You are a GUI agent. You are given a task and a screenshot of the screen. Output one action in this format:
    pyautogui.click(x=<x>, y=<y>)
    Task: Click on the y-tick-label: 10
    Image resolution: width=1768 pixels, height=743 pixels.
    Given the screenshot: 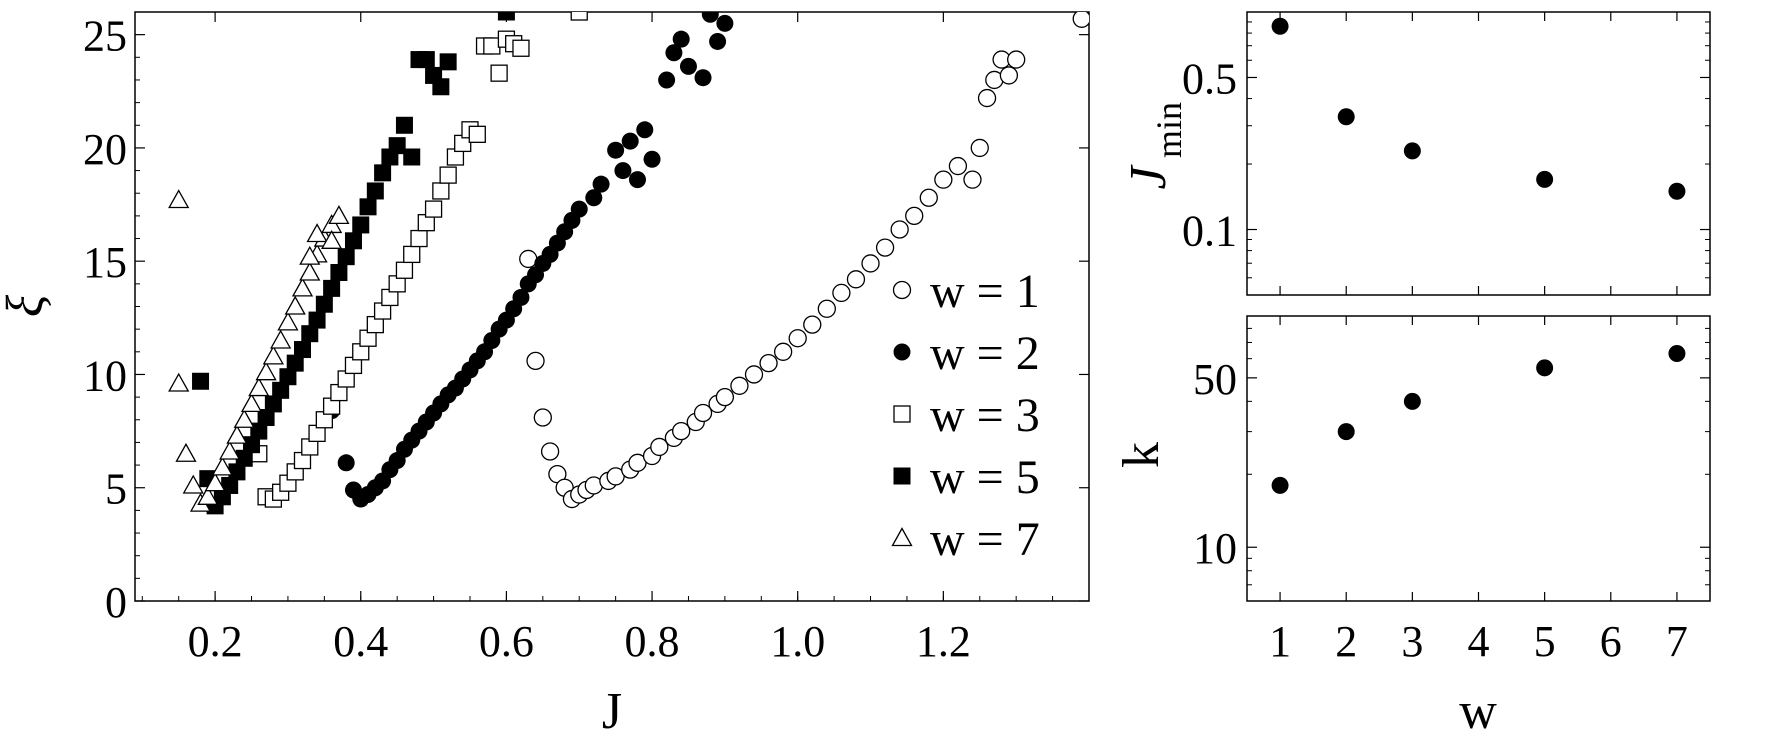 What is the action you would take?
    pyautogui.click(x=1215, y=548)
    